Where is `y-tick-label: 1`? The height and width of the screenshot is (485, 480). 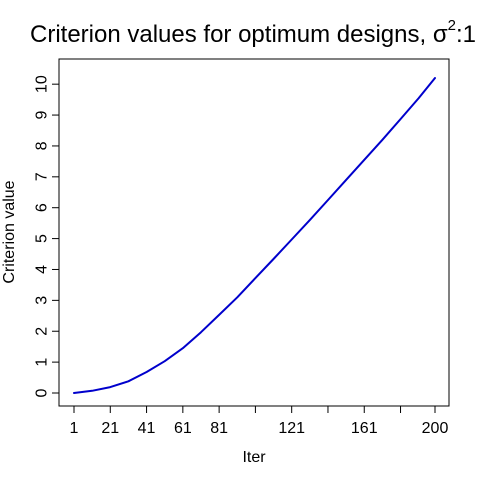
y-tick-label: 1 is located at coordinates (42, 362).